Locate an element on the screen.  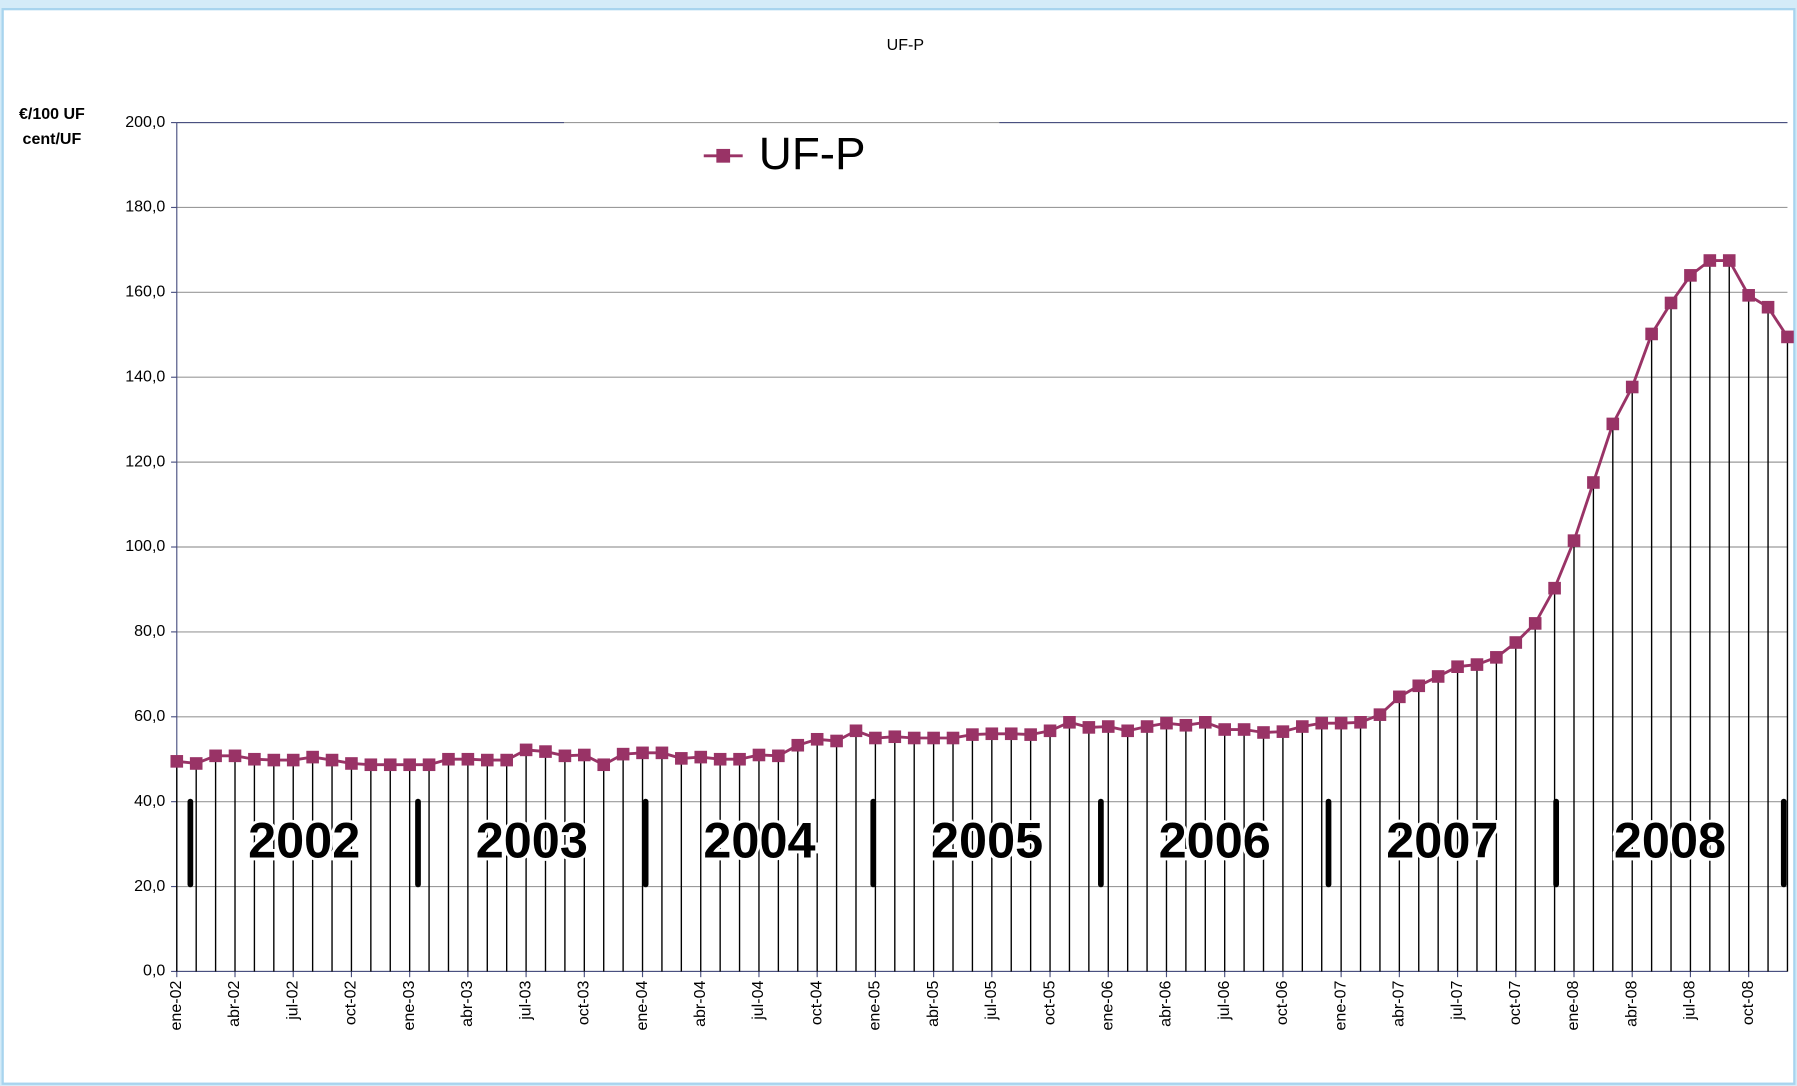
x-tick-label: abr-05 is located at coordinates (933, 1004).